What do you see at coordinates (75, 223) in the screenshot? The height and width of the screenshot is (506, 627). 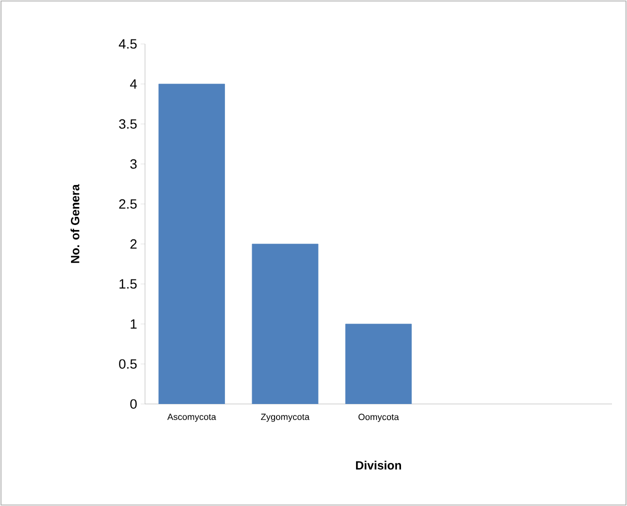 I see `y-axis-title: No. of Genera` at bounding box center [75, 223].